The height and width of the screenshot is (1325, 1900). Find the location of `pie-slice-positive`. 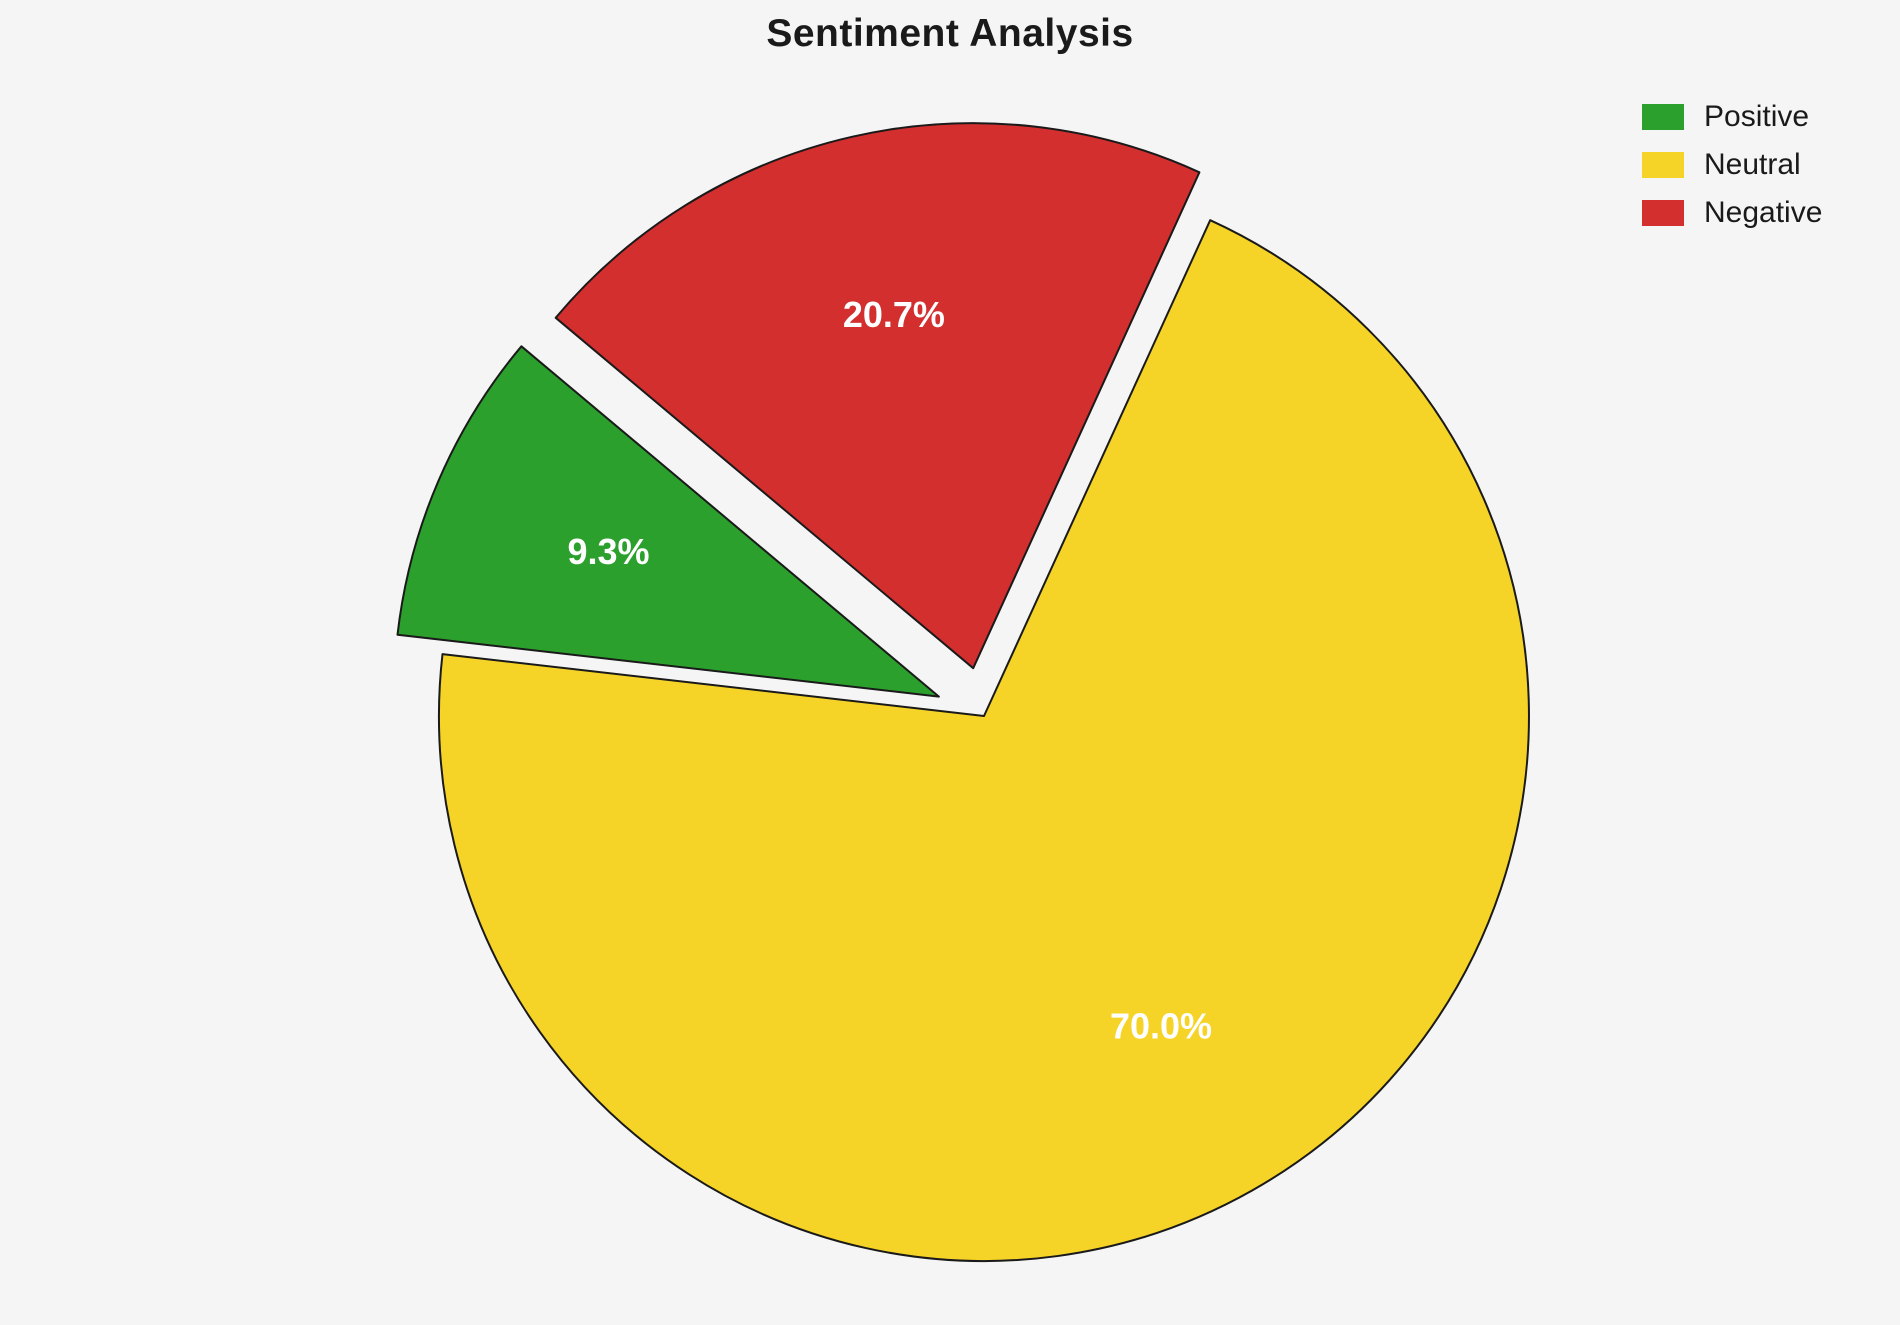

pie-slice-positive is located at coordinates (668, 521).